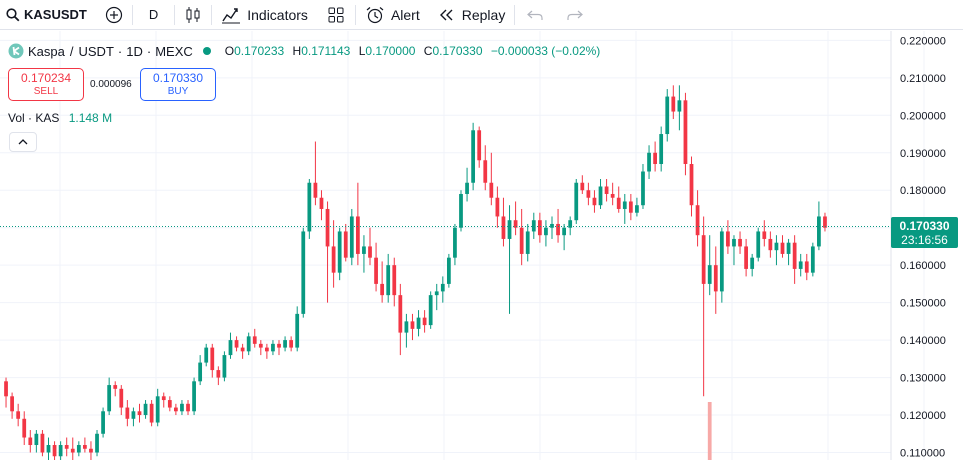  I want to click on plus-circle-icon, so click(113, 14).